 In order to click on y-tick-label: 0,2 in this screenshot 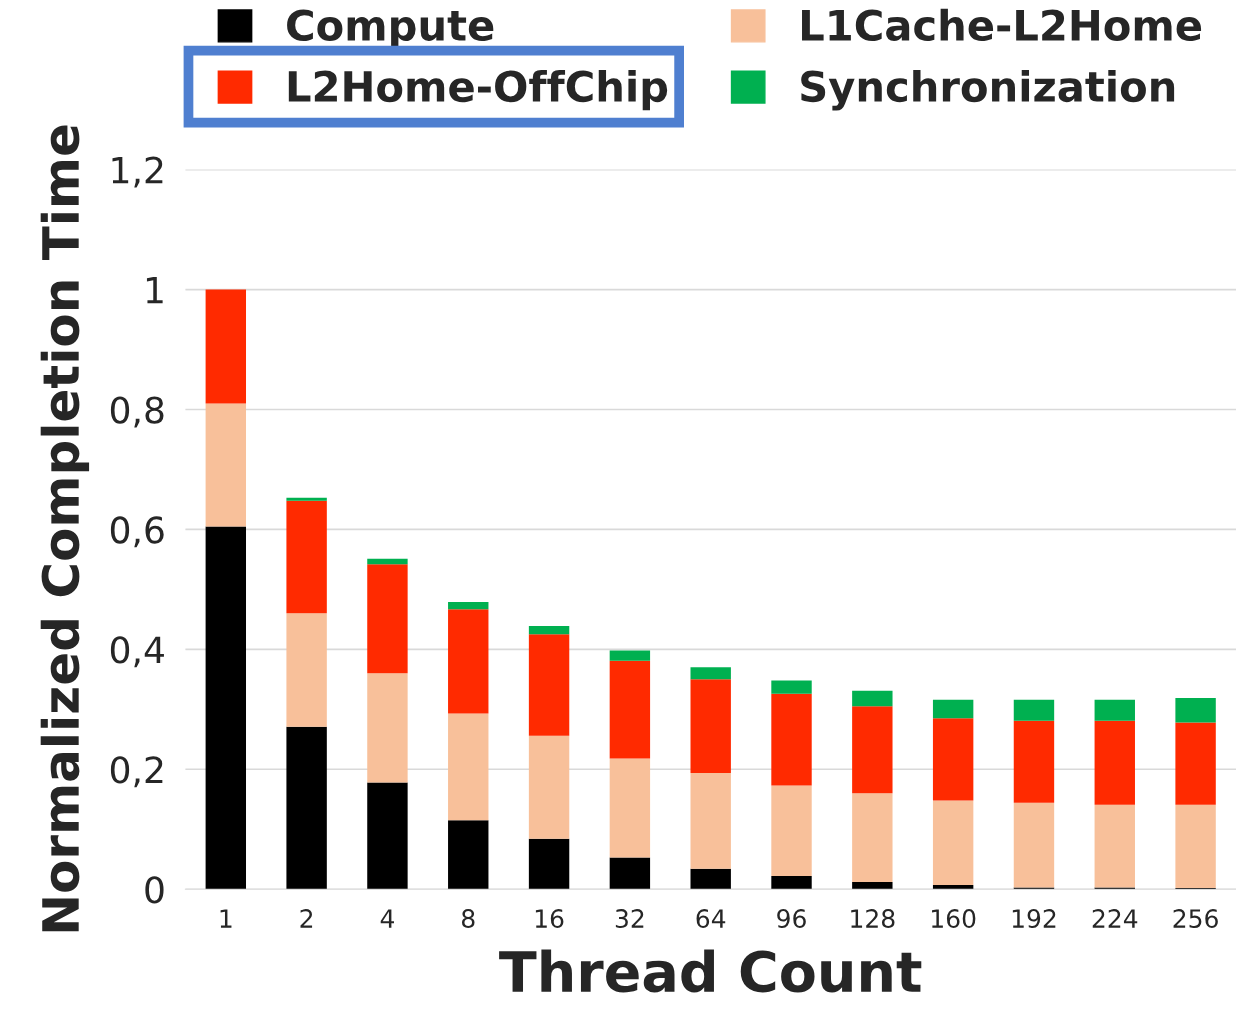, I will do `click(136, 772)`.